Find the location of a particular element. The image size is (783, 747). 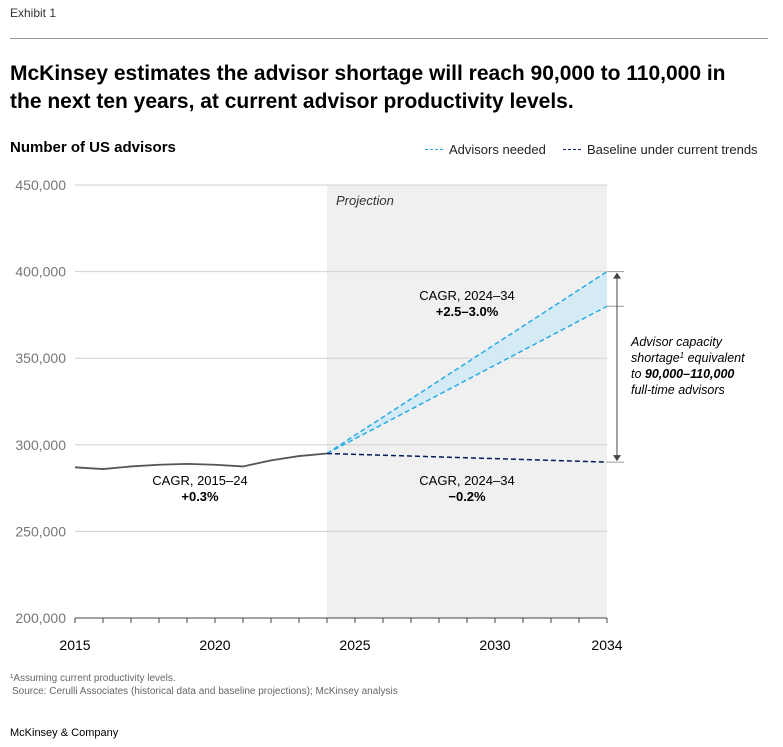

legend-swatch-advisors-needed is located at coordinates (434, 149).